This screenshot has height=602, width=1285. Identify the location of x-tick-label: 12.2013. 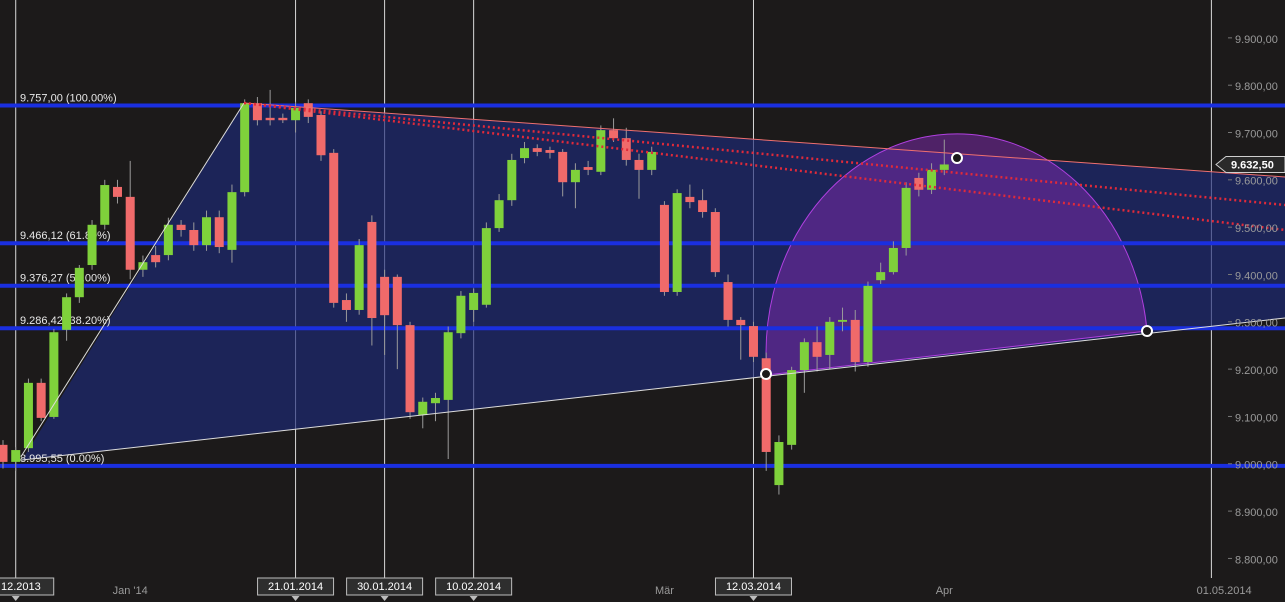
(21, 587).